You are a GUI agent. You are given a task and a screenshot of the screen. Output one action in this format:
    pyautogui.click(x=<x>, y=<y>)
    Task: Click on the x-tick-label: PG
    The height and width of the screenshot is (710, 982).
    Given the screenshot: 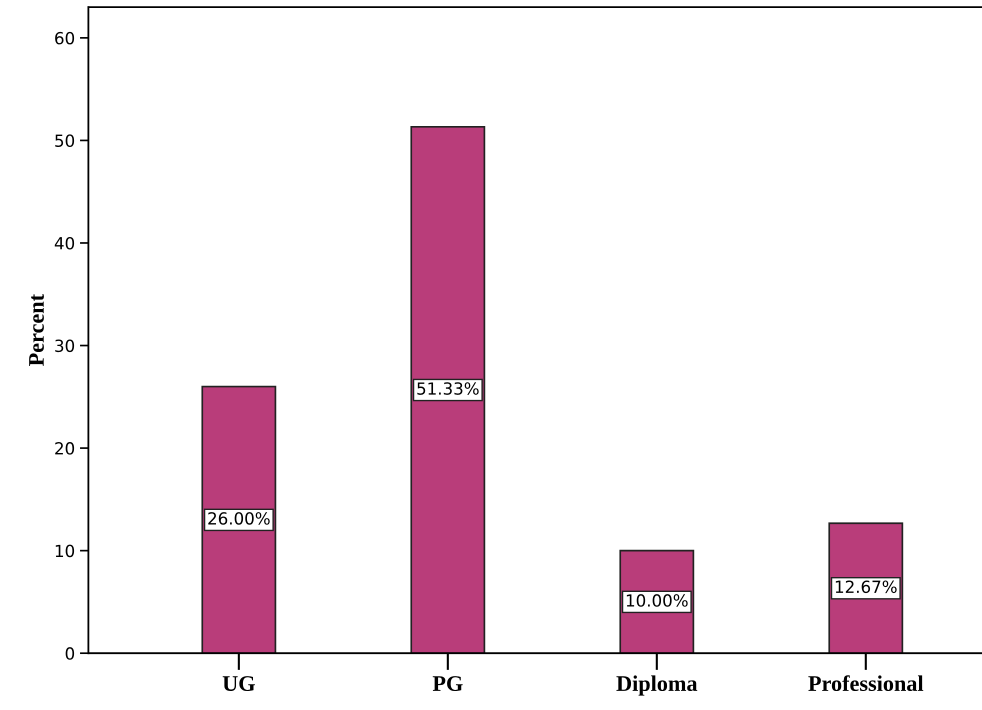 What is the action you would take?
    pyautogui.click(x=447, y=684)
    